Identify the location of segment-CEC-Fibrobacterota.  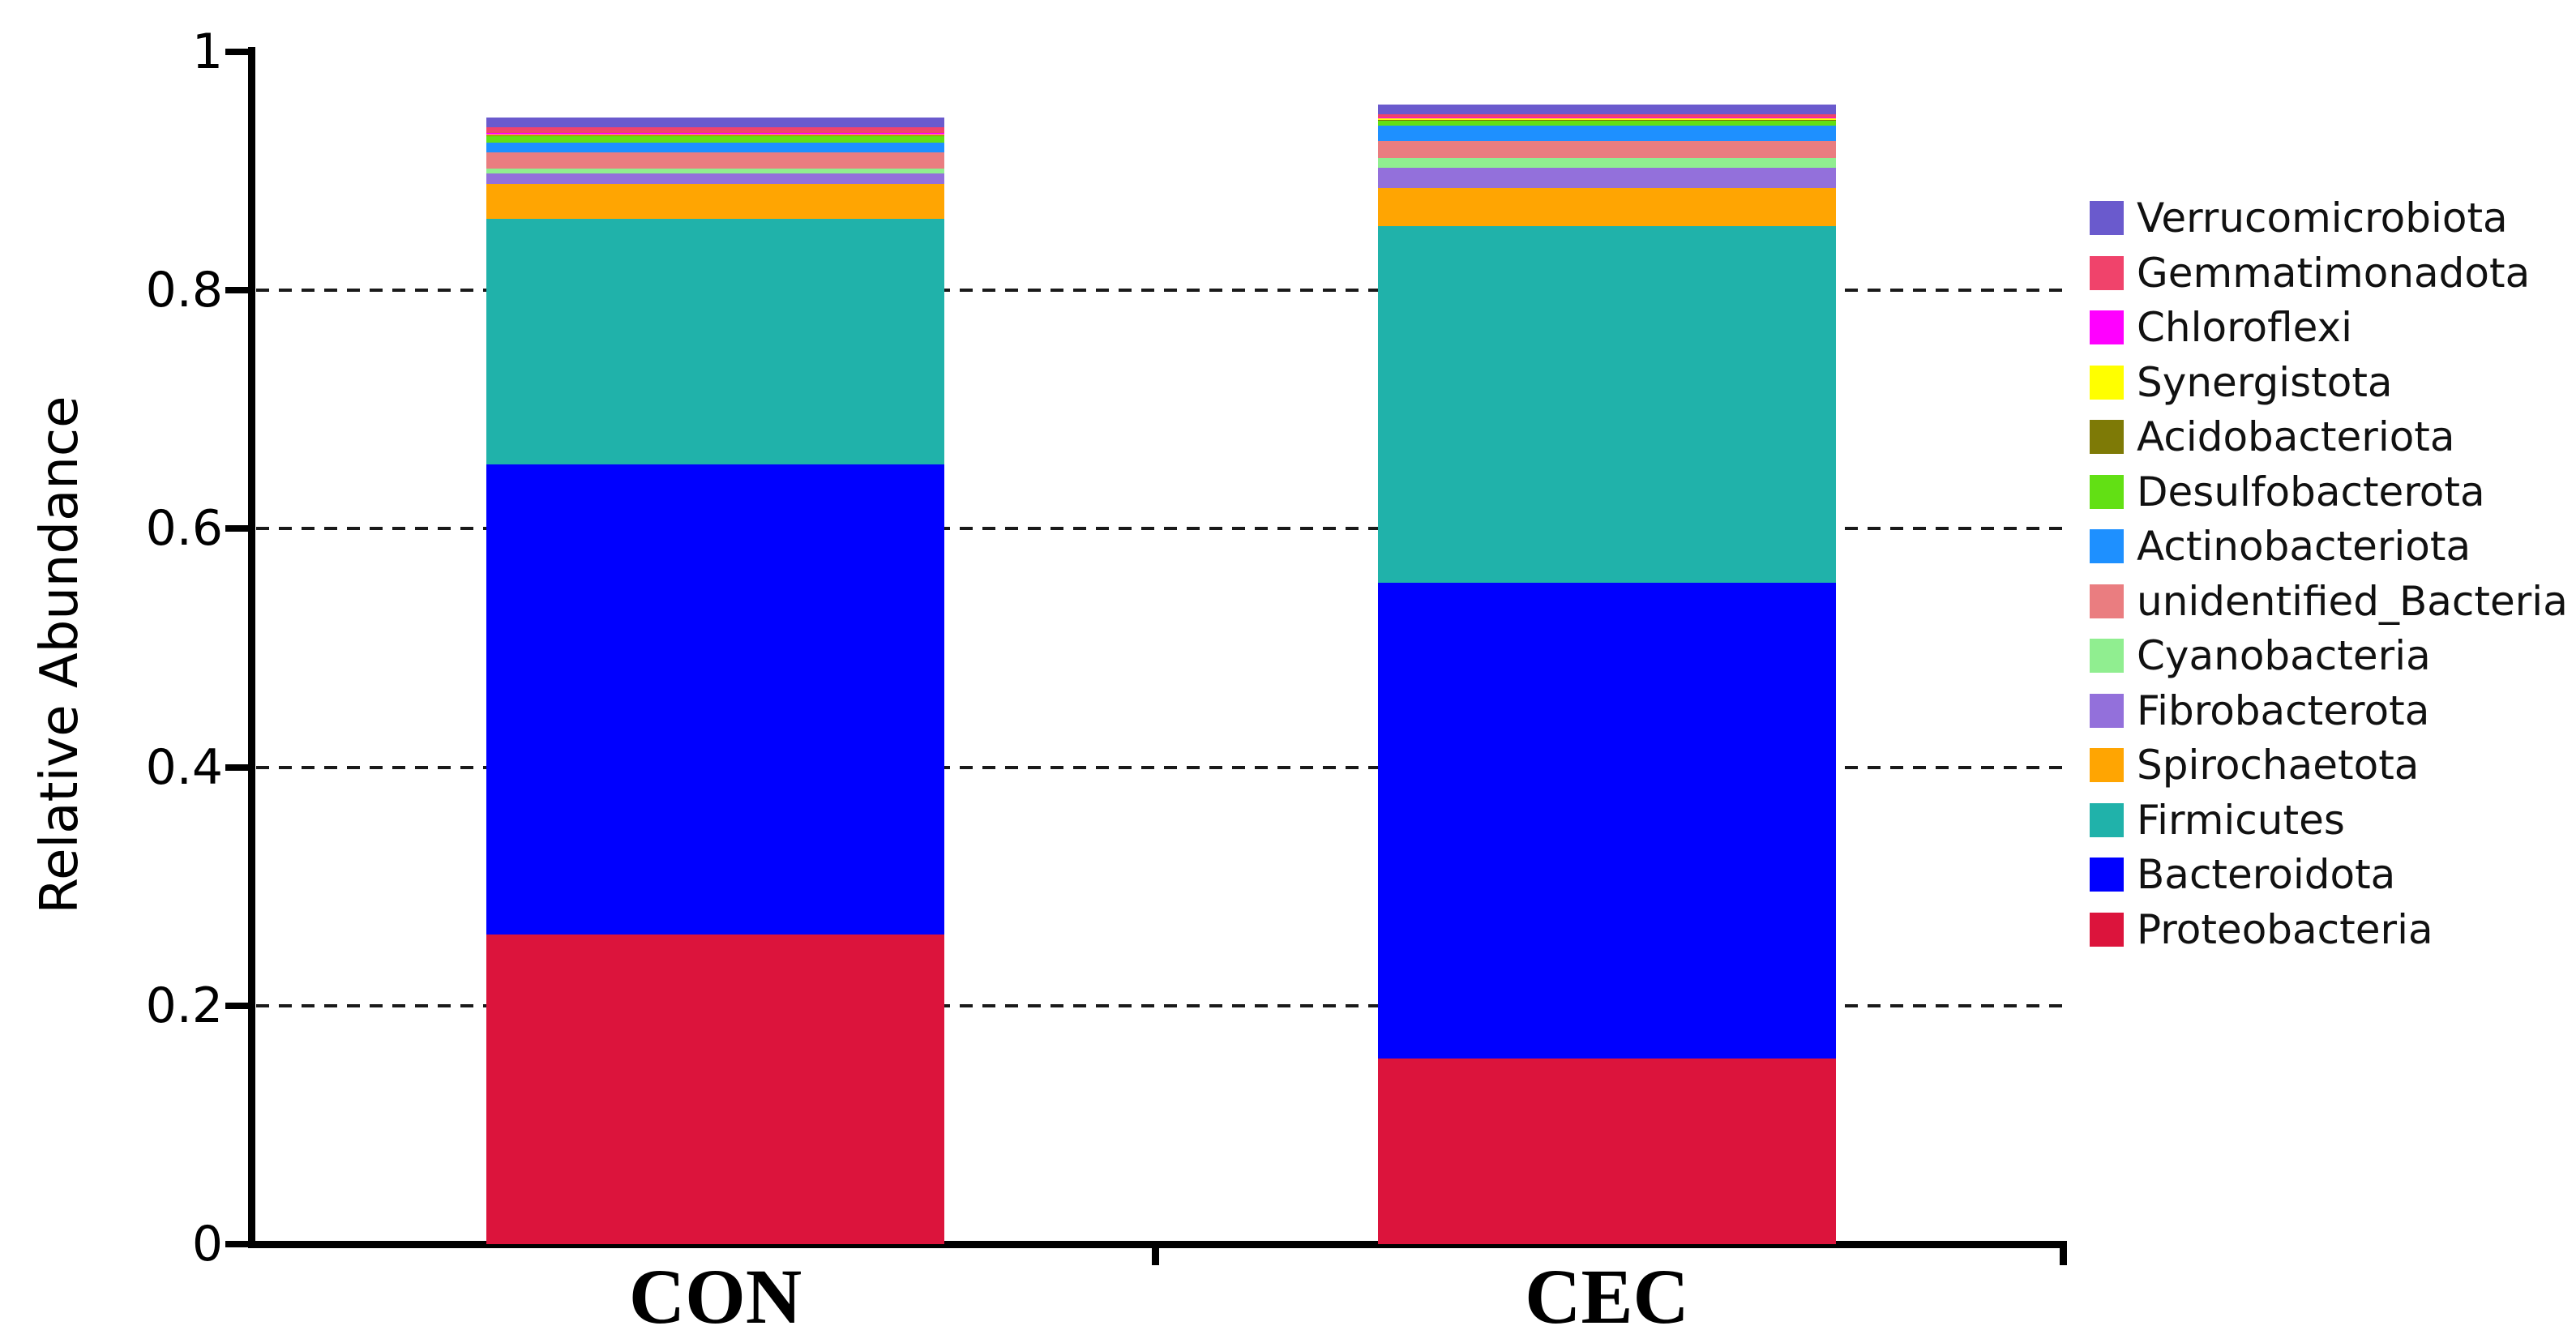
(1607, 177).